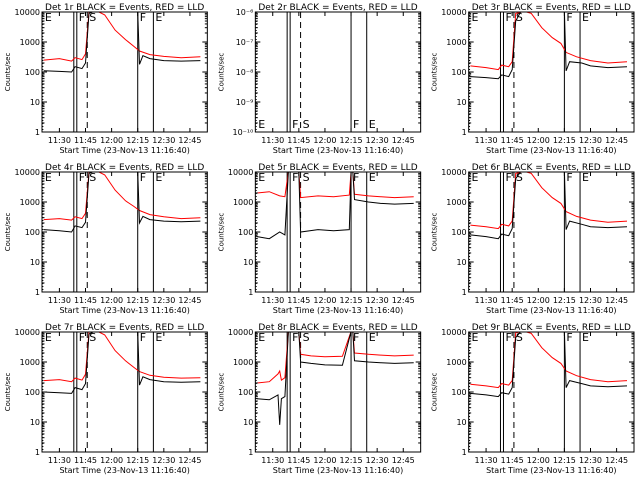 This screenshot has height=480, width=640. I want to click on y-tick-label: 10⁻⁸, so click(245, 72).